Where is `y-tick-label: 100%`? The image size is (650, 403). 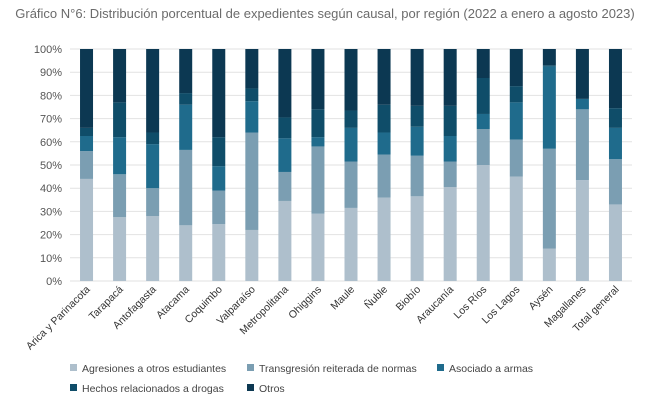
y-tick-label: 100% is located at coordinates (48, 50).